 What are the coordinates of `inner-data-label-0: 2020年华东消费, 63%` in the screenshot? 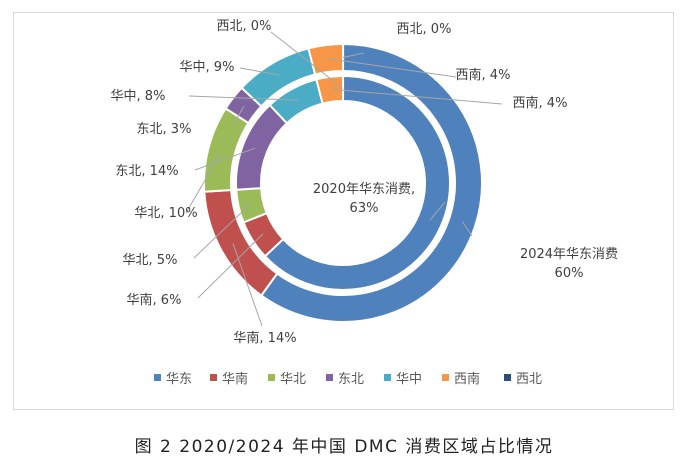 It's located at (364, 199).